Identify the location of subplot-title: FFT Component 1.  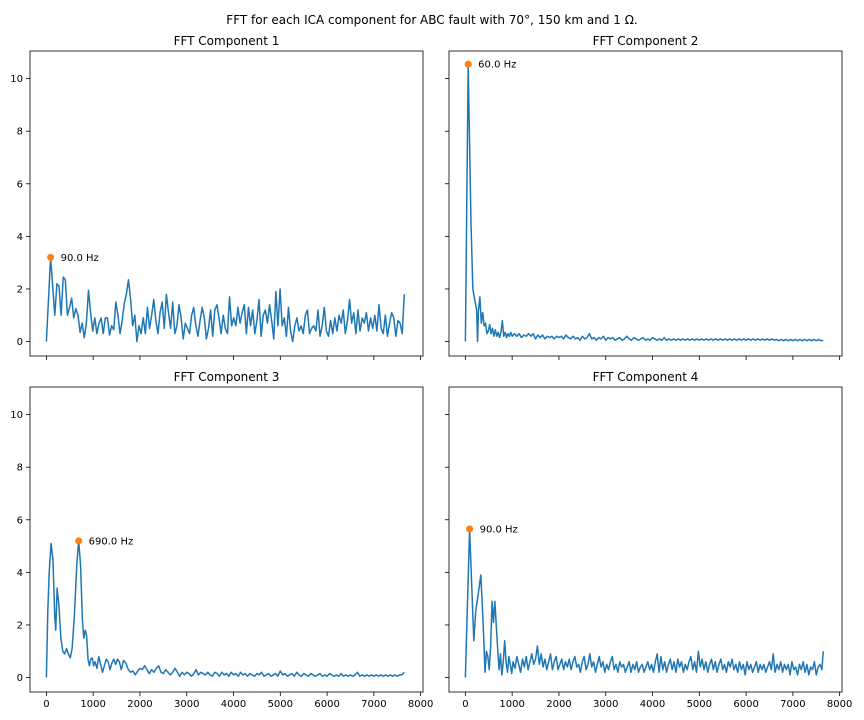
(227, 41).